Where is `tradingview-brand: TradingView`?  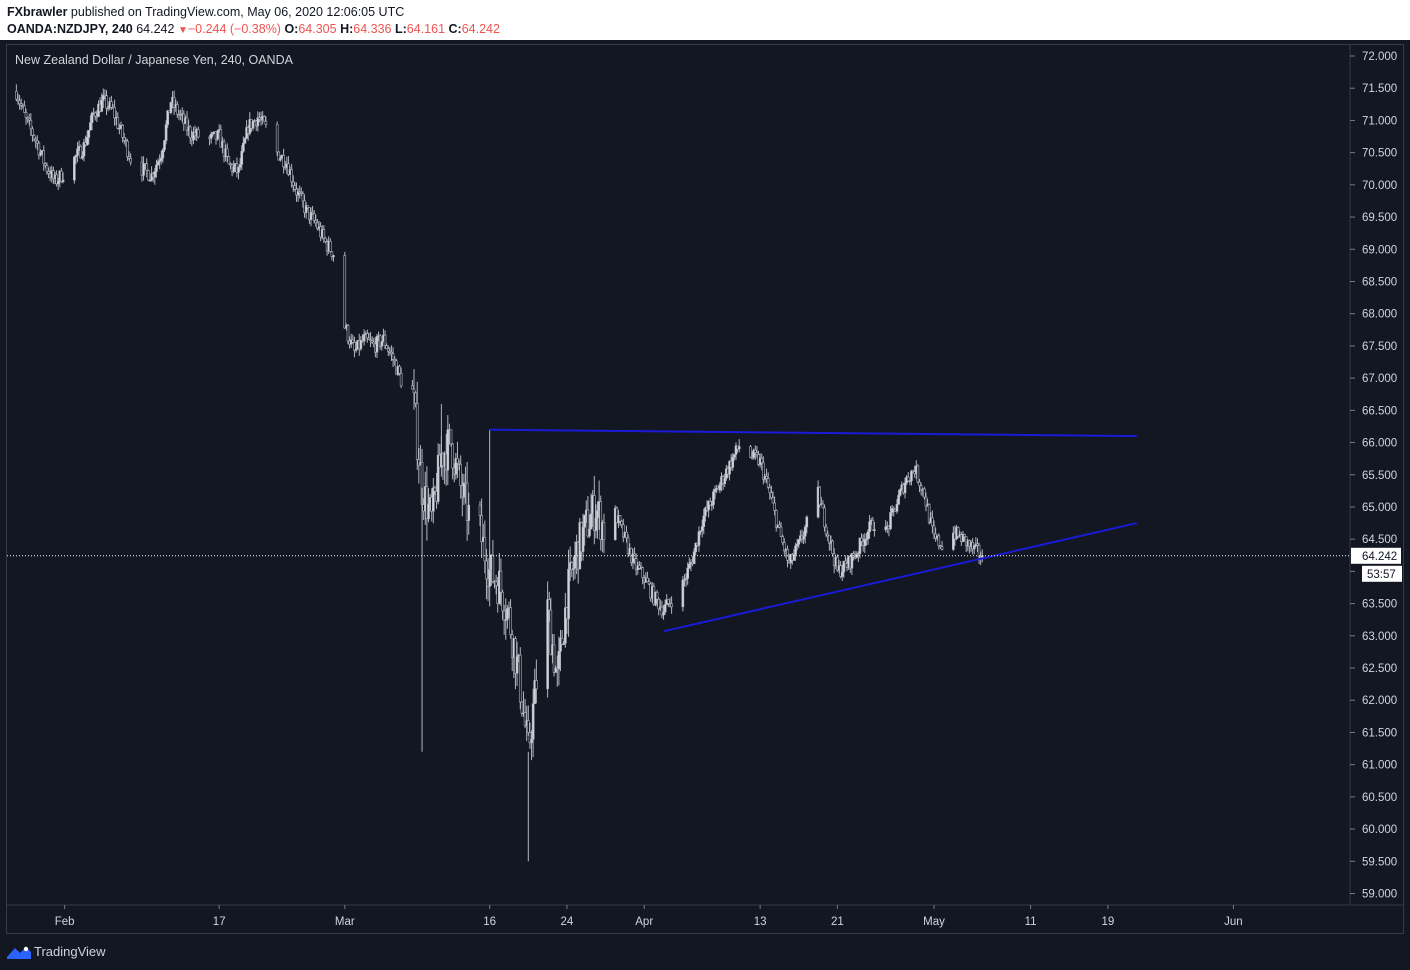 tradingview-brand: TradingView is located at coordinates (70, 951).